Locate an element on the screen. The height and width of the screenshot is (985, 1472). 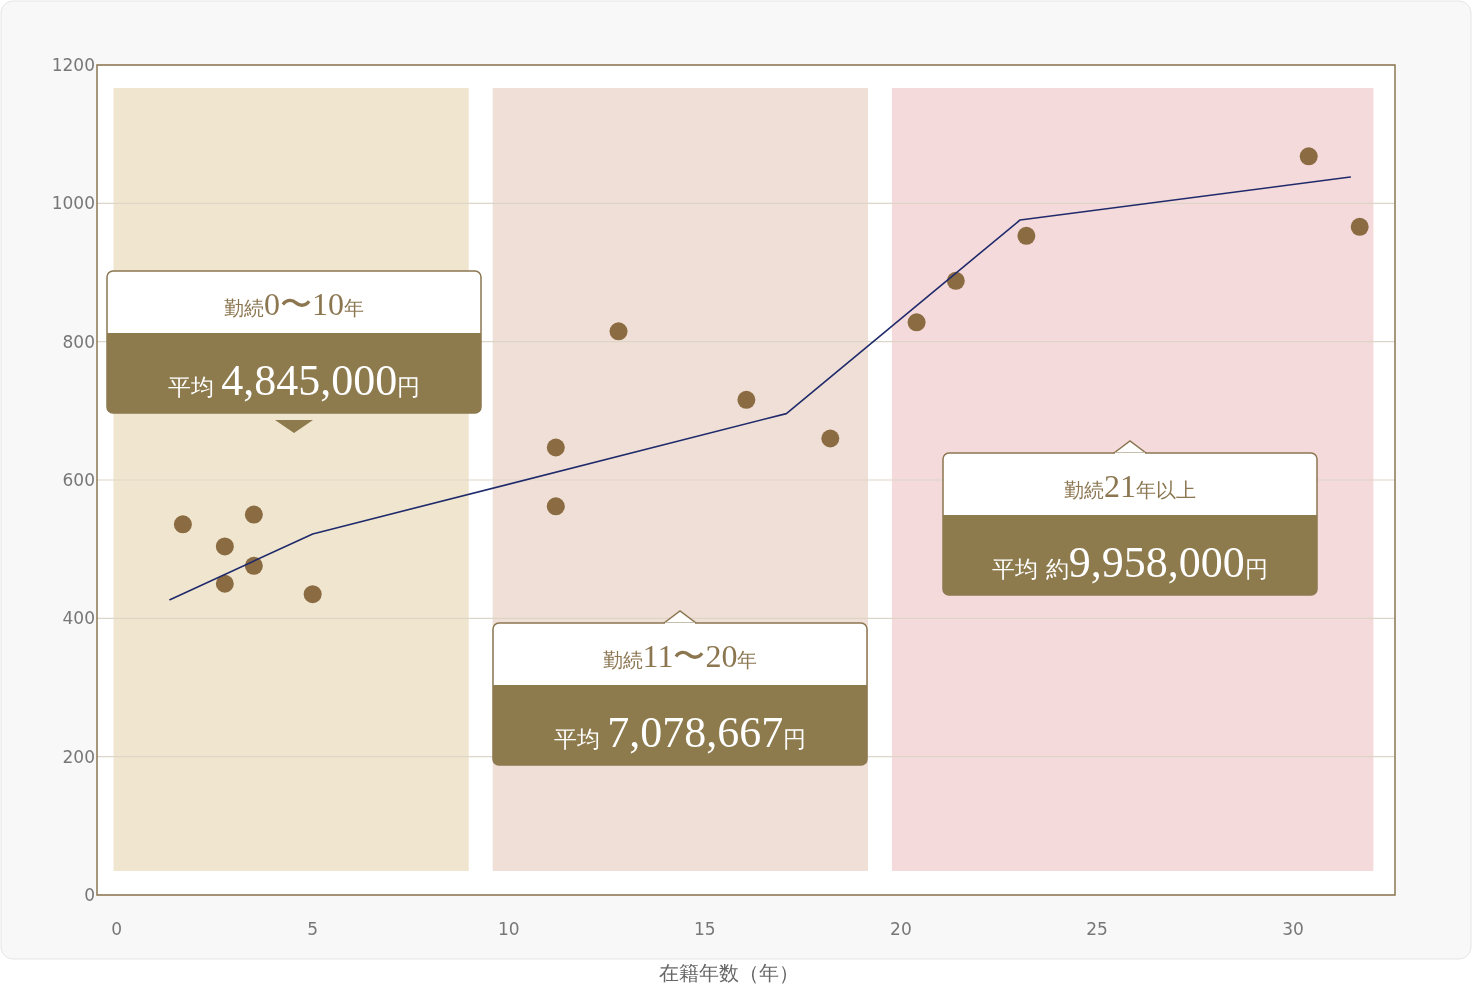
band-label: 勤続21年以上 is located at coordinates (1130, 486).